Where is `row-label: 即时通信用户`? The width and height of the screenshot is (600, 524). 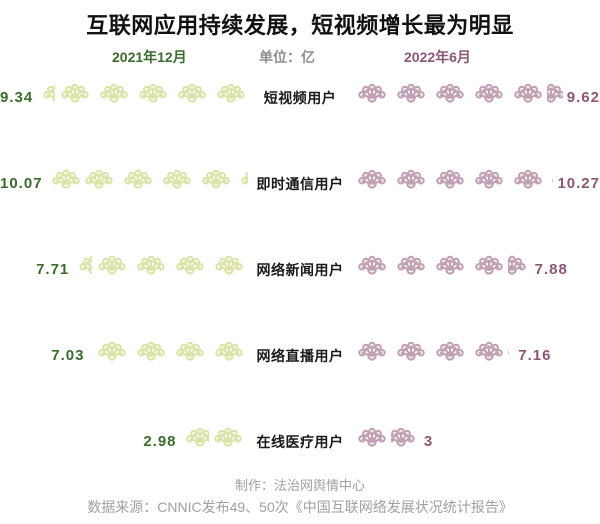 row-label: 即时通信用户 is located at coordinates (300, 183).